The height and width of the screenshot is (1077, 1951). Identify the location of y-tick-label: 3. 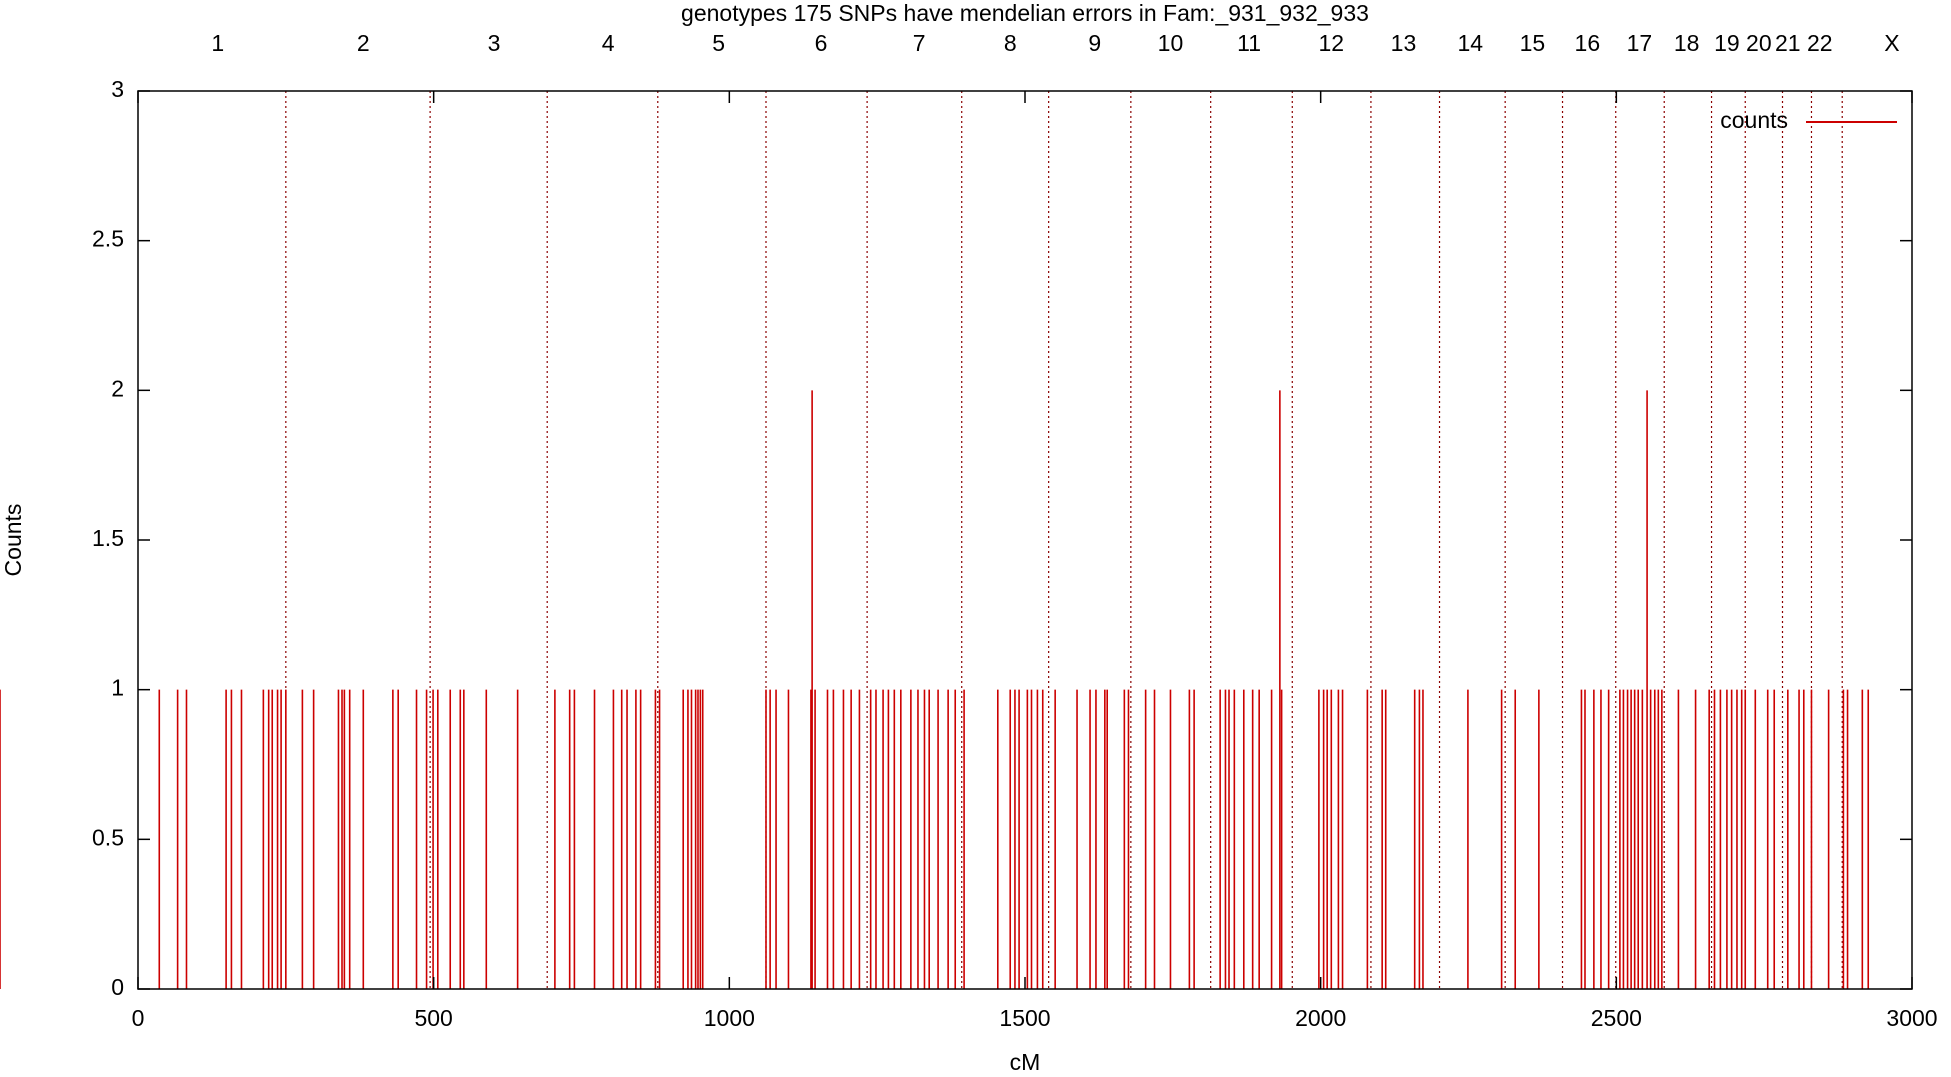
(117, 89).